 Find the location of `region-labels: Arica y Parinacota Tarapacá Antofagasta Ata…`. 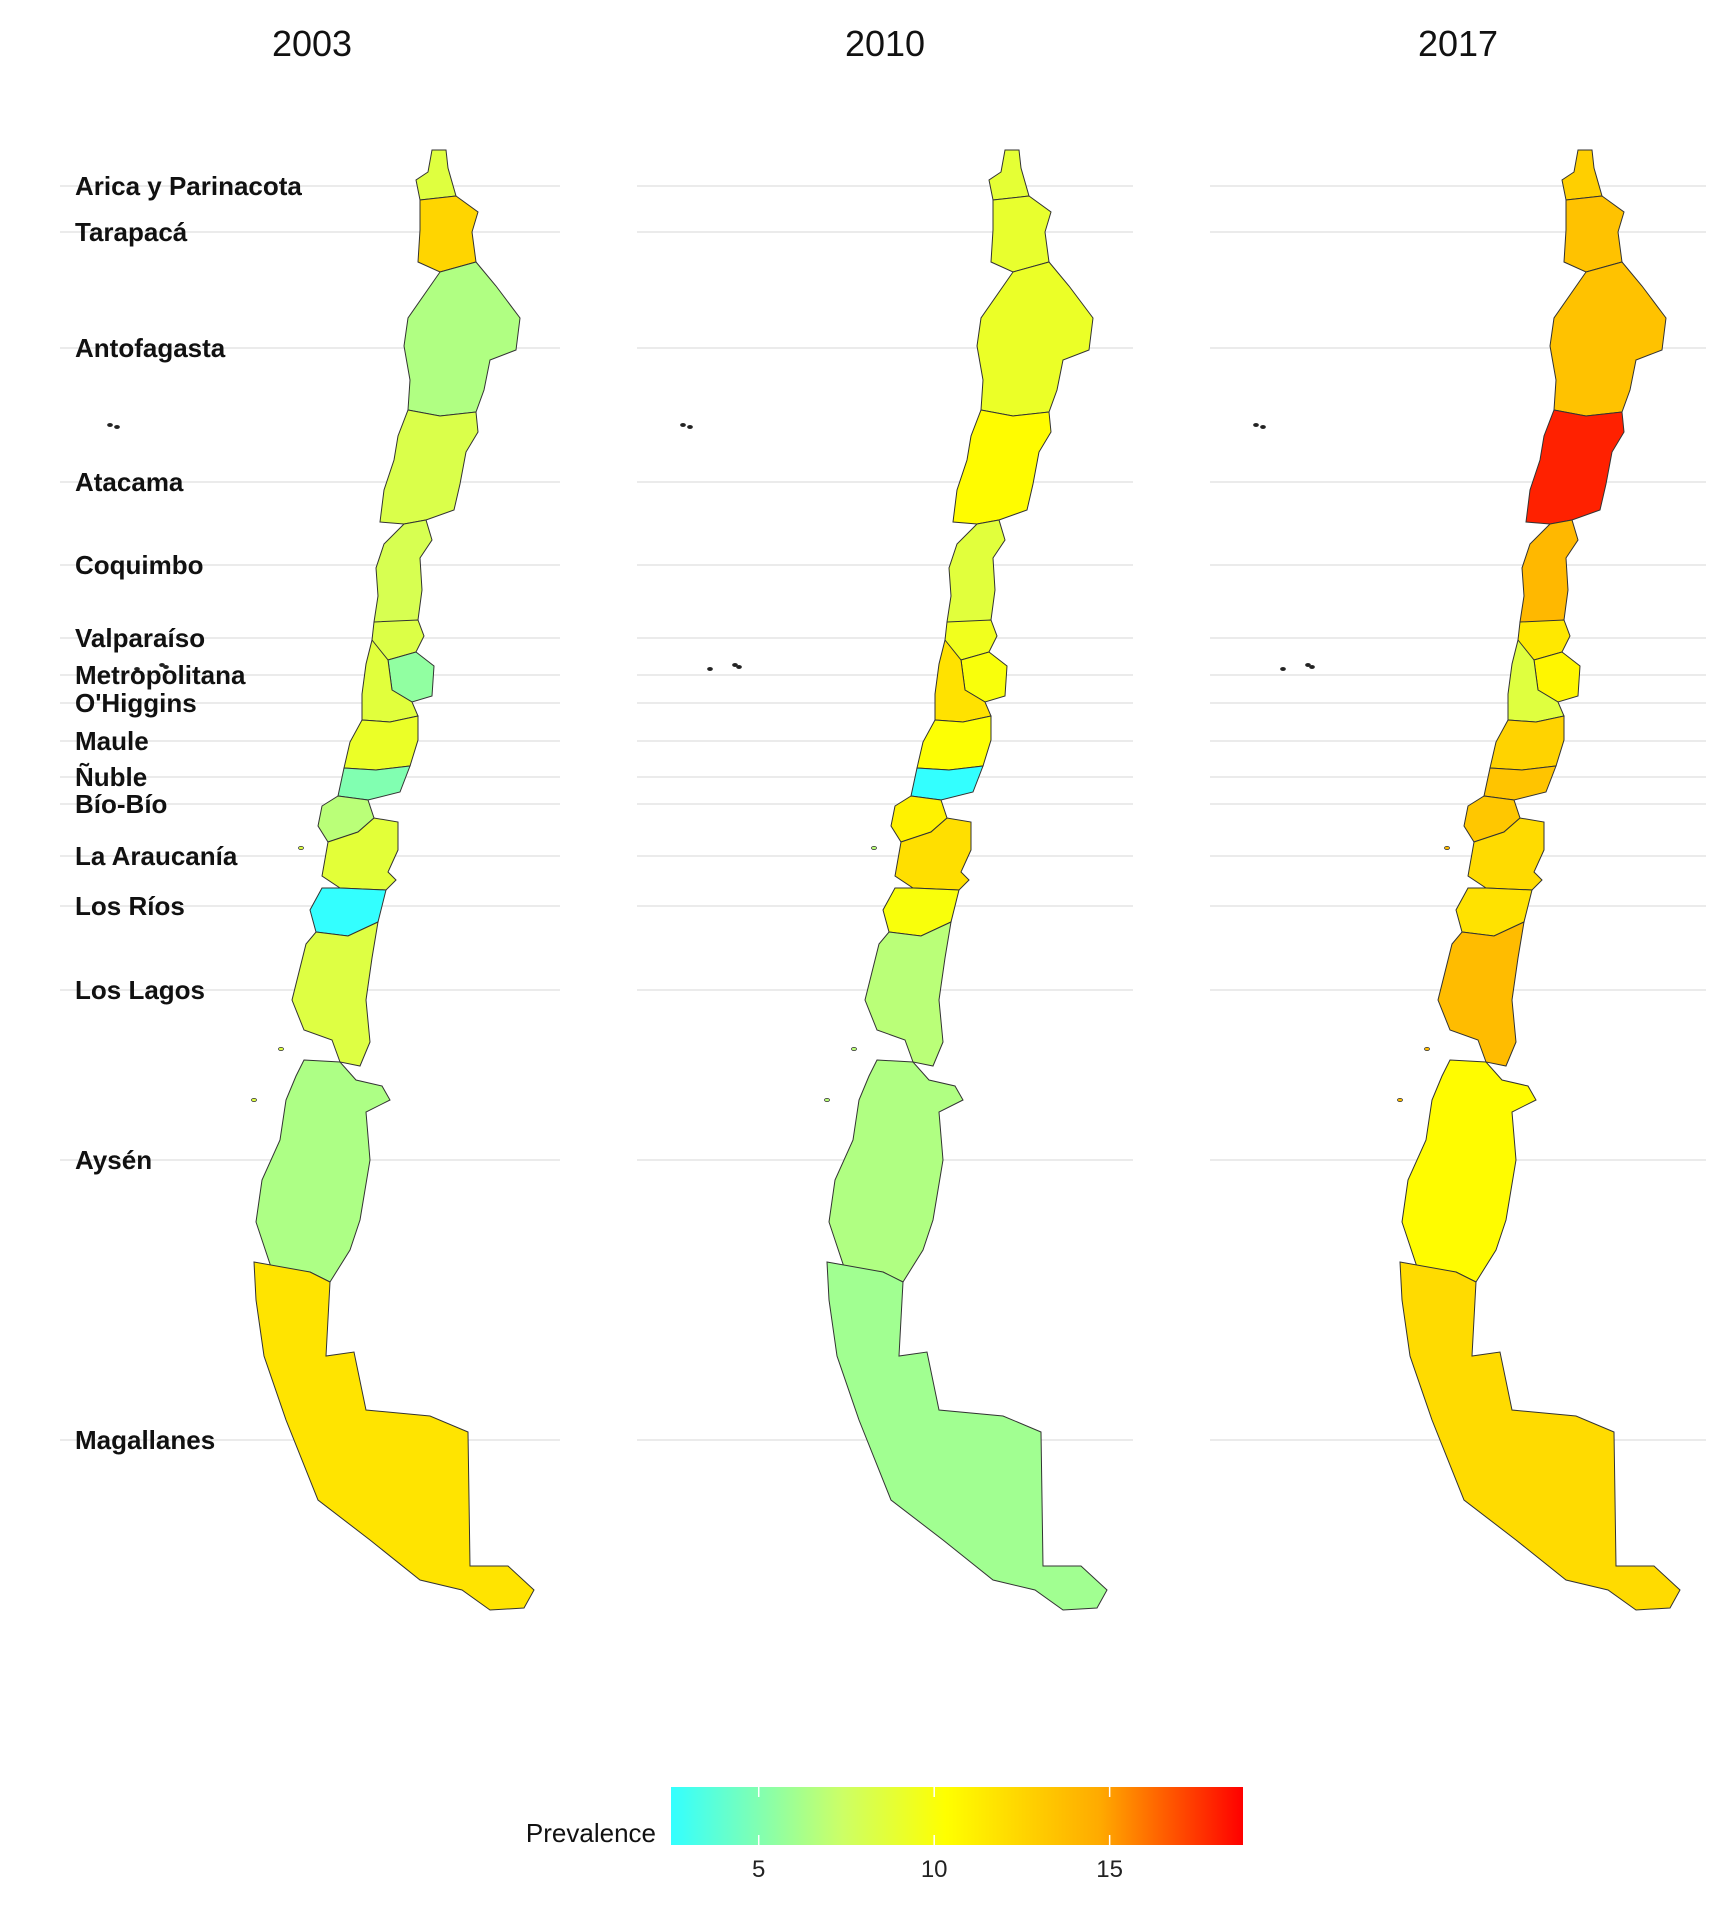

region-labels: Arica y Parinacota Tarapacá Antofagasta Ata… is located at coordinates (188, 813).